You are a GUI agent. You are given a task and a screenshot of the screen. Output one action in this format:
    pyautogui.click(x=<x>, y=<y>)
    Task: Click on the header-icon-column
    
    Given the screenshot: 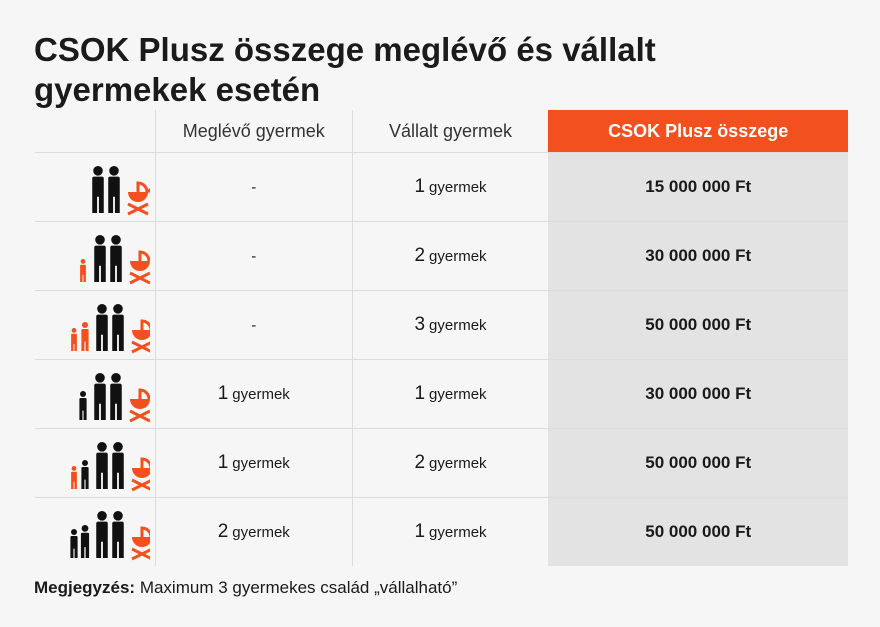 What is the action you would take?
    pyautogui.click(x=95, y=131)
    